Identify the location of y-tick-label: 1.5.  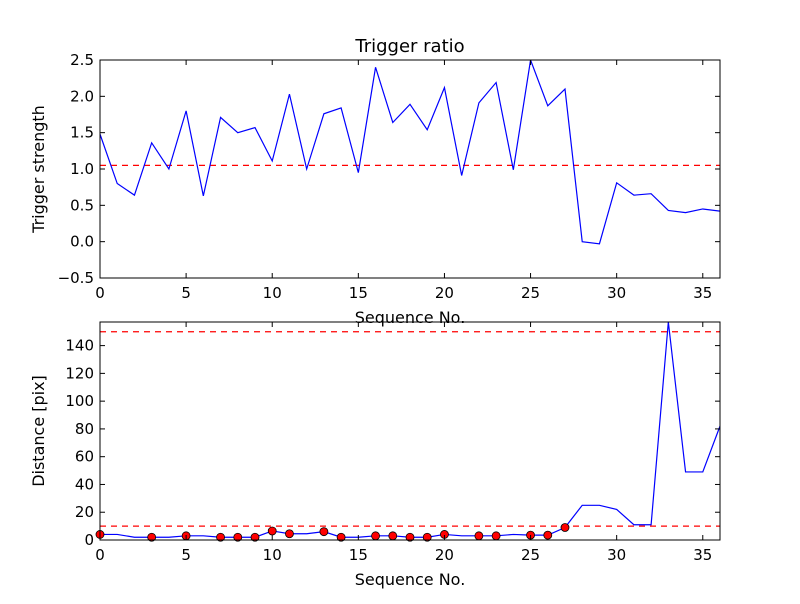
(82, 133).